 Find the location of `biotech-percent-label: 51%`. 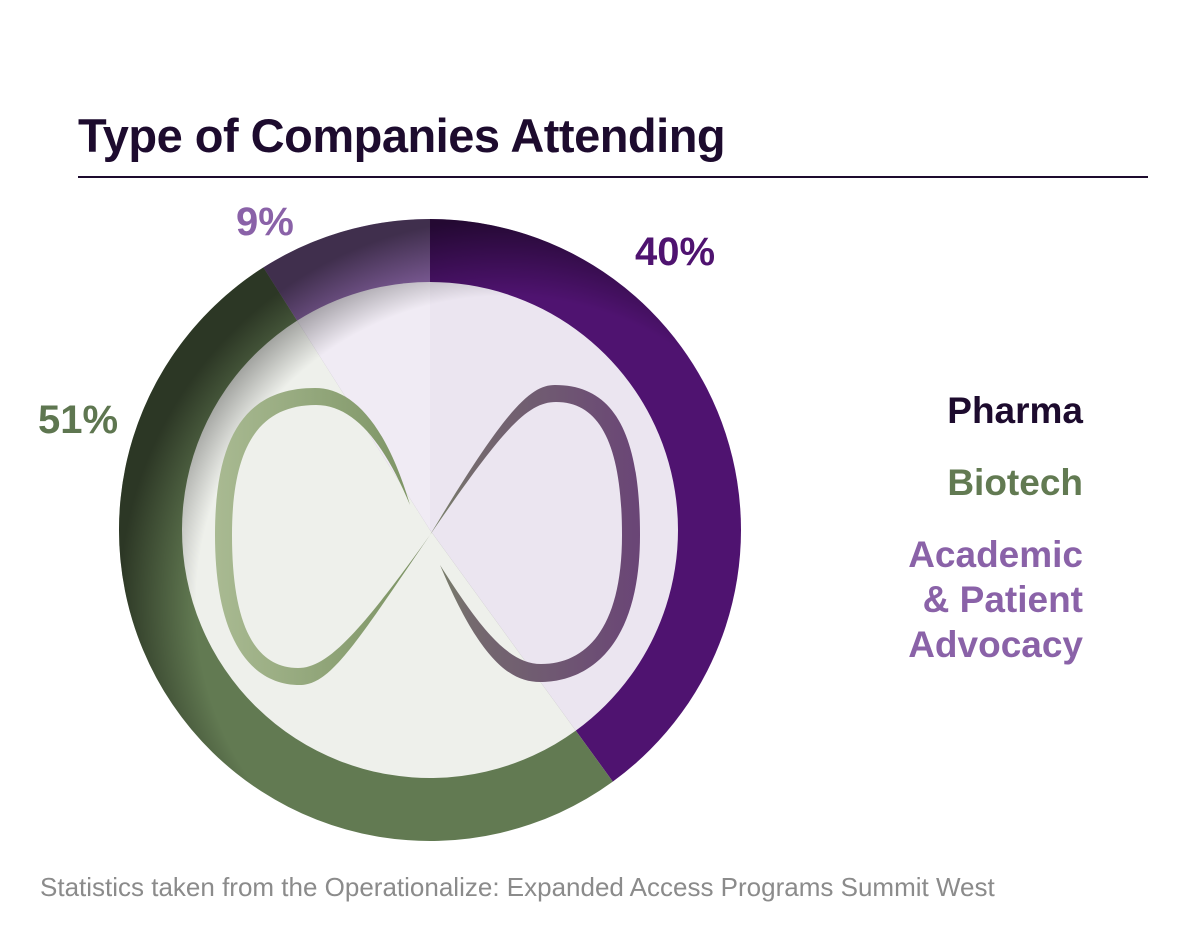

biotech-percent-label: 51% is located at coordinates (78, 420).